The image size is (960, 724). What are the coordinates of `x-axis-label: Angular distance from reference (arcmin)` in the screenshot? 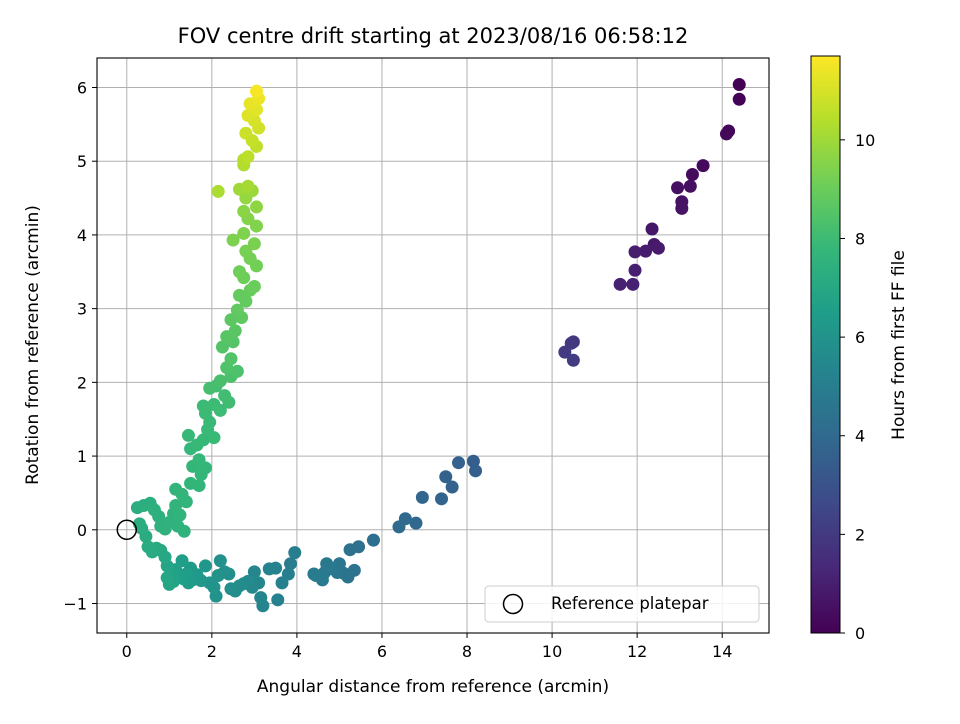 It's located at (433, 687).